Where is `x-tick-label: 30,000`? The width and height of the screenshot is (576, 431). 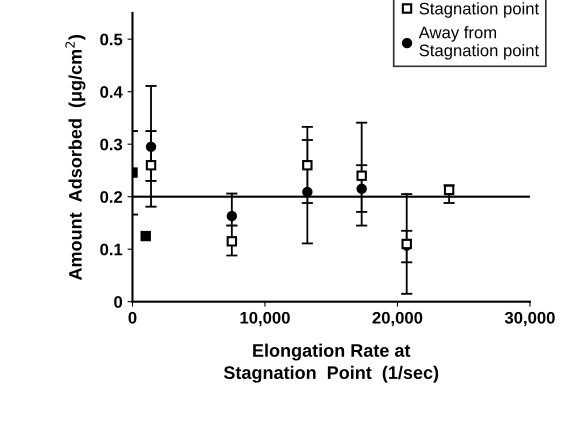
x-tick-label: 30,000 is located at coordinates (529, 319).